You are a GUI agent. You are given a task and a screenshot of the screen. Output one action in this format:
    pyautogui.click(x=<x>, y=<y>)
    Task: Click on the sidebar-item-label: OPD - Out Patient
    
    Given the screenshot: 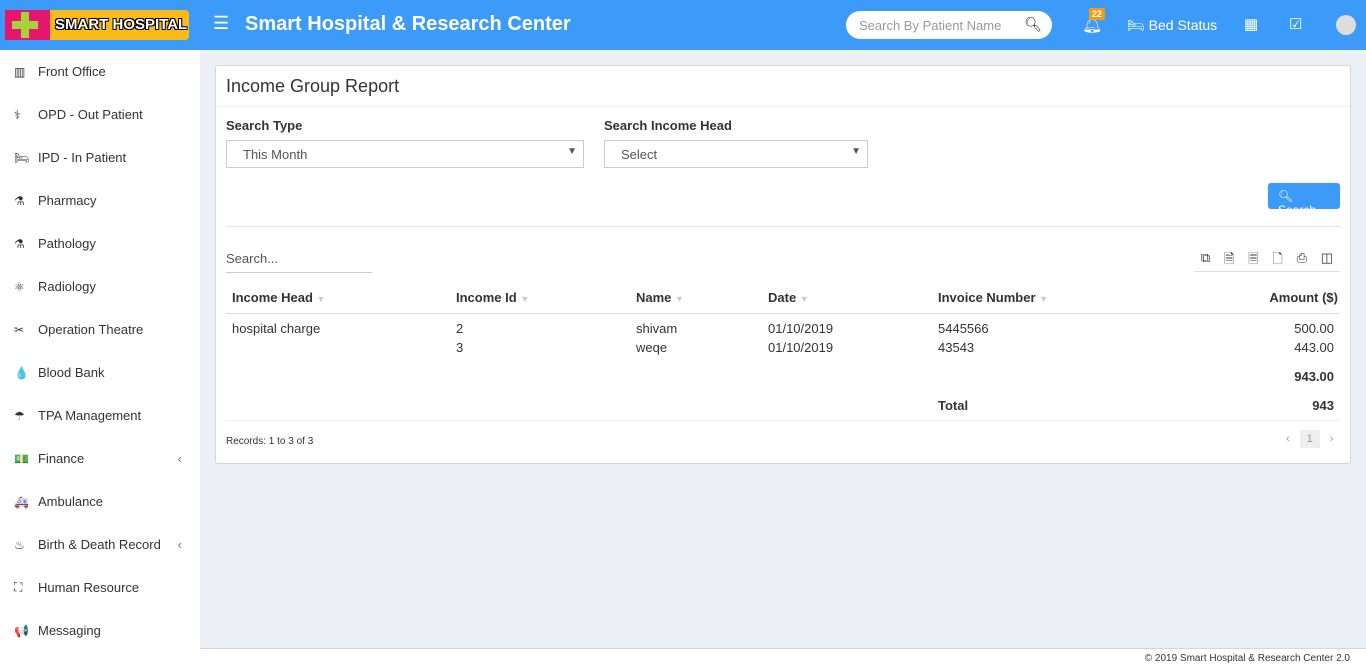 What is the action you would take?
    pyautogui.click(x=90, y=114)
    